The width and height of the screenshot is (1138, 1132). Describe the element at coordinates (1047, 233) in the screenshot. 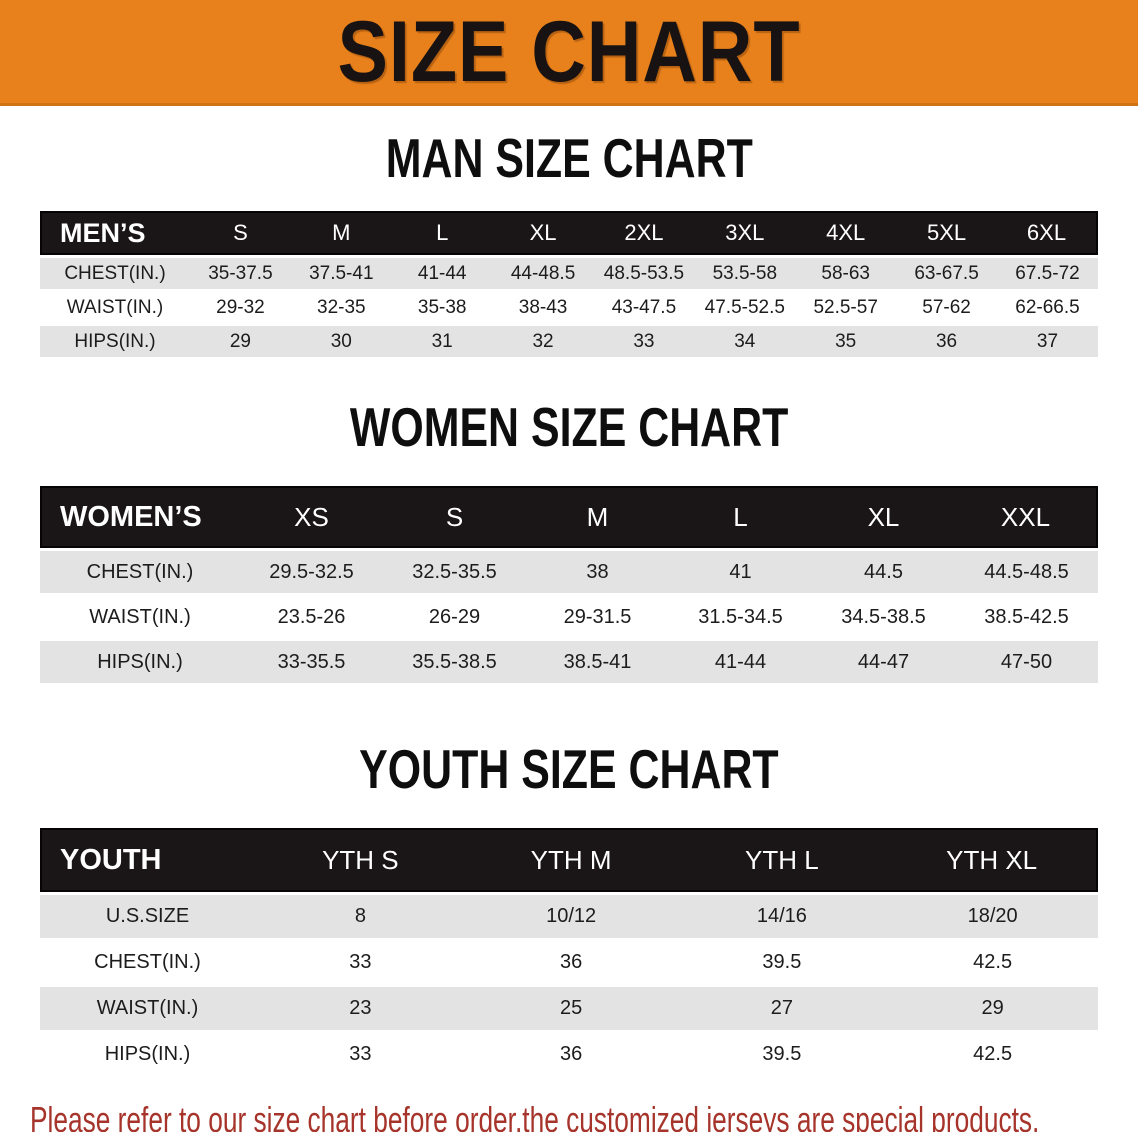

I see `size-column-header: 6XL` at that location.